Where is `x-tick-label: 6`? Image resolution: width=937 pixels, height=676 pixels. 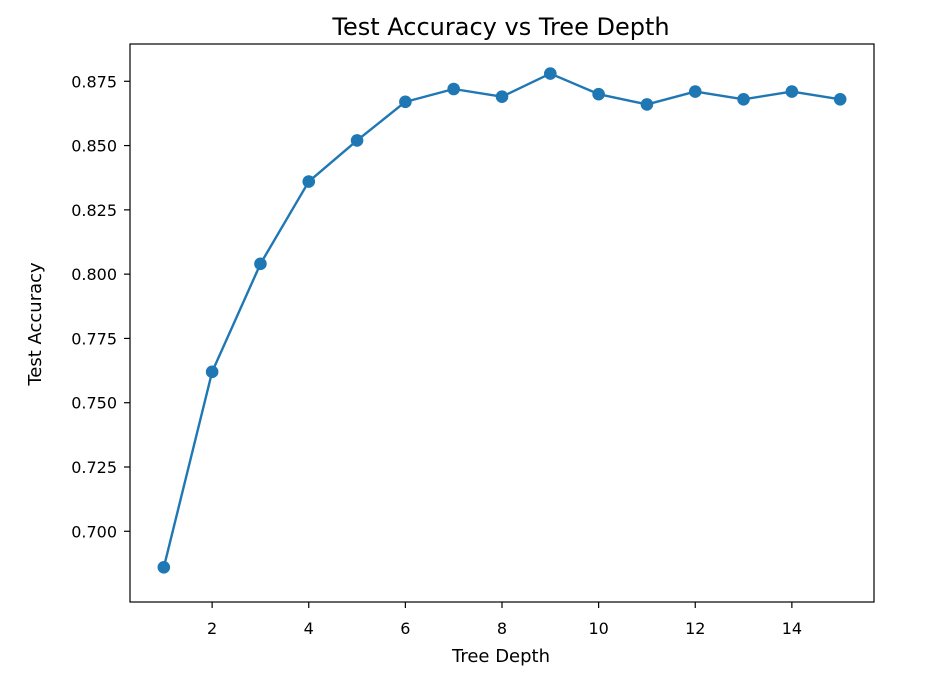 x-tick-label: 6 is located at coordinates (405, 628).